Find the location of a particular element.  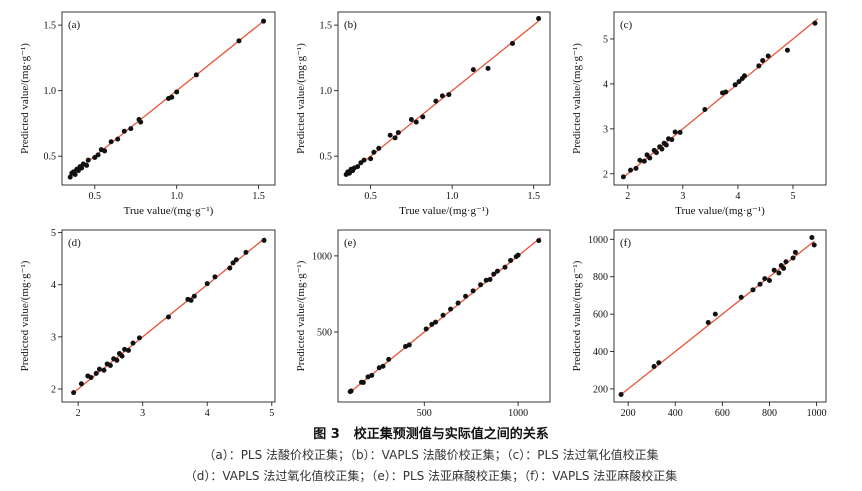

figure-caption-title: 图 3 校正集预测值与实际值之间的关系 is located at coordinates (431, 432).